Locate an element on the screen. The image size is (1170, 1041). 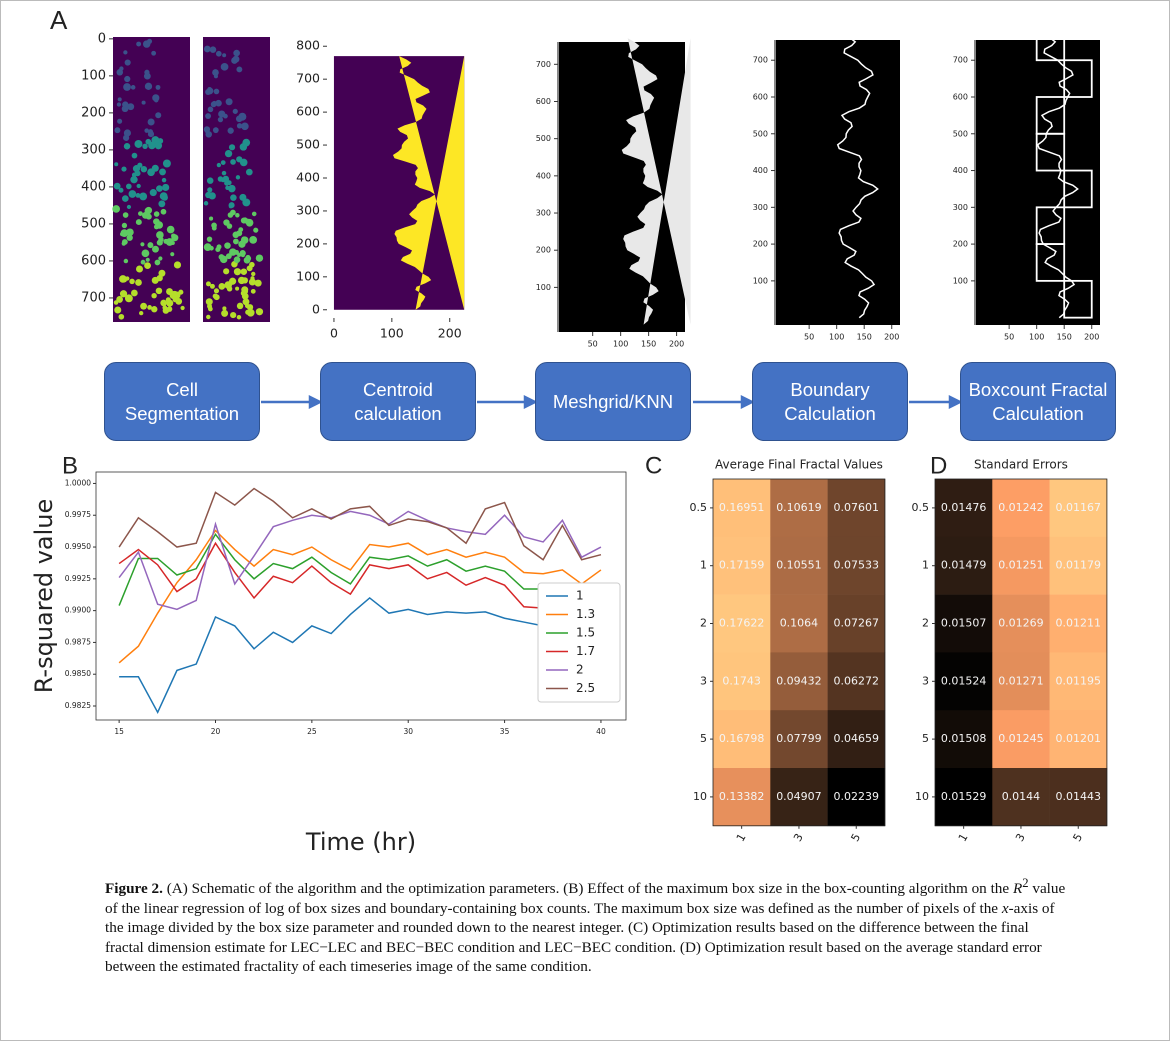
y-tick-label: 0.9925 is located at coordinates (78, 578).